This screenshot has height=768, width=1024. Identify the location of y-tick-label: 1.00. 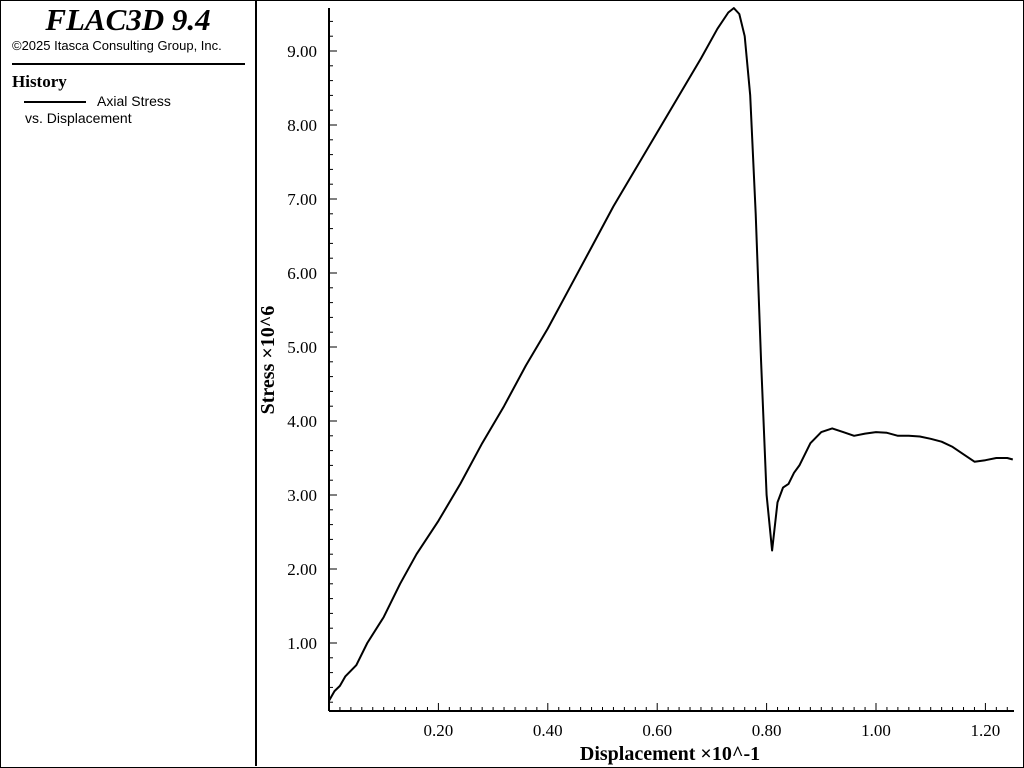
(302, 643).